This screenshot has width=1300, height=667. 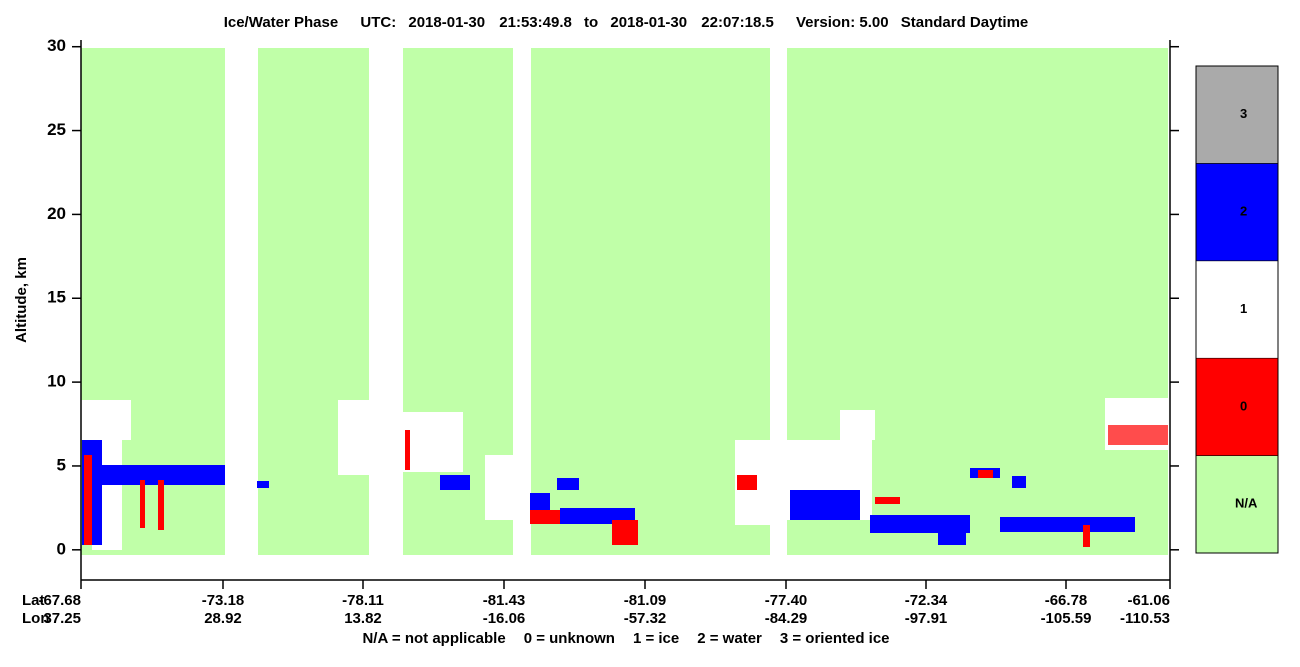 What do you see at coordinates (535, 22) in the screenshot?
I see `start-time: 21:53:49.8` at bounding box center [535, 22].